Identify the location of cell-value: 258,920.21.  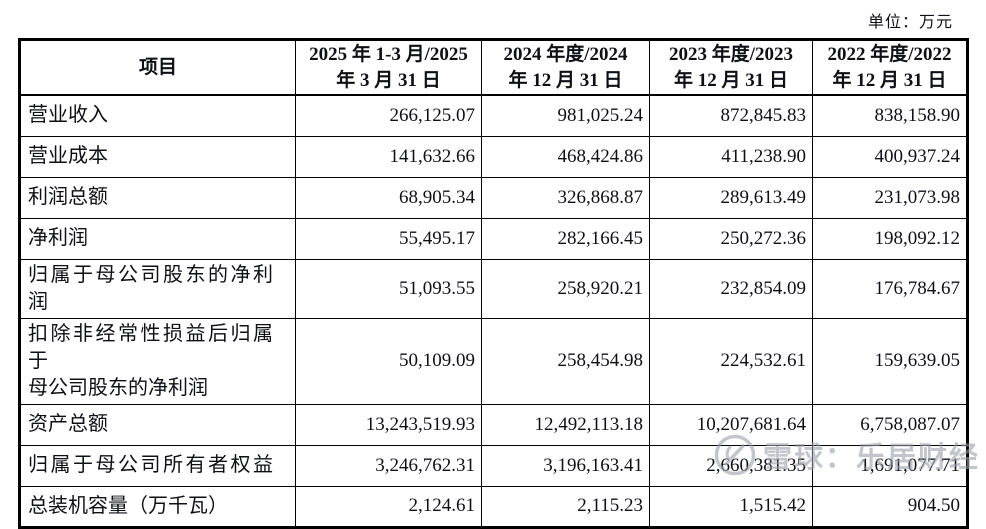
(565, 288).